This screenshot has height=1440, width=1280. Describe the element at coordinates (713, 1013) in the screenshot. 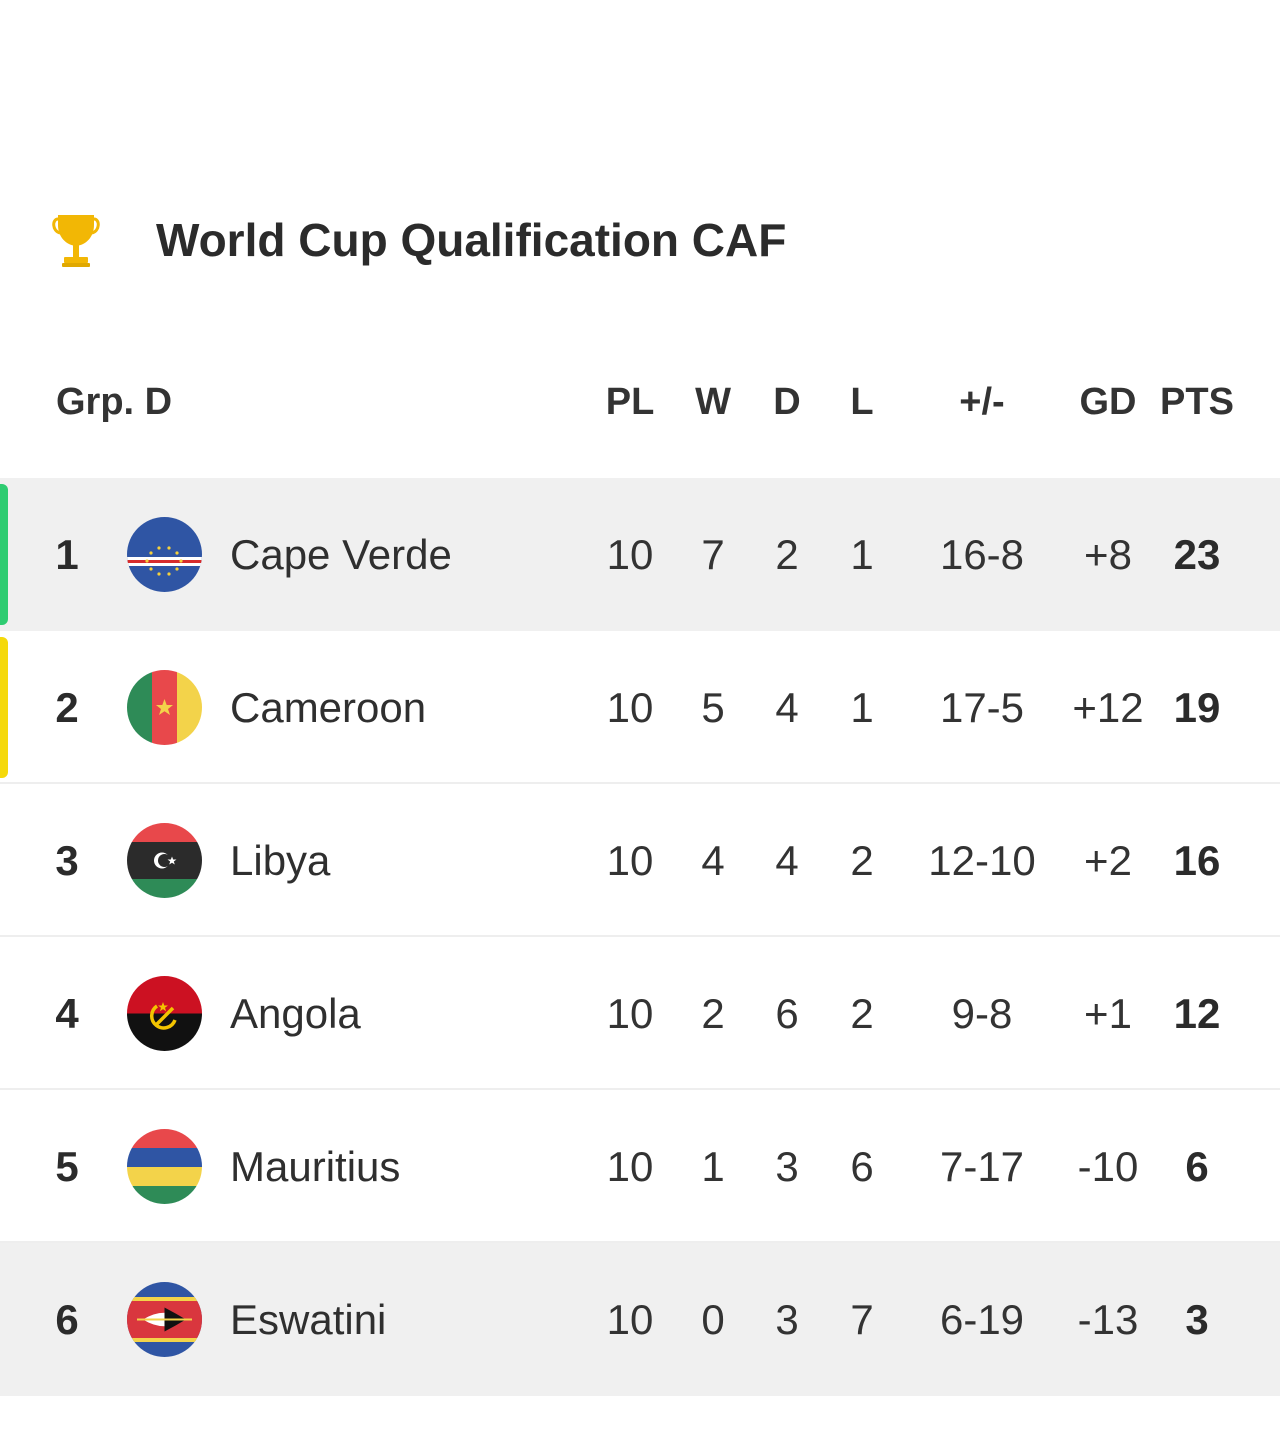

I see `won: 2` at that location.